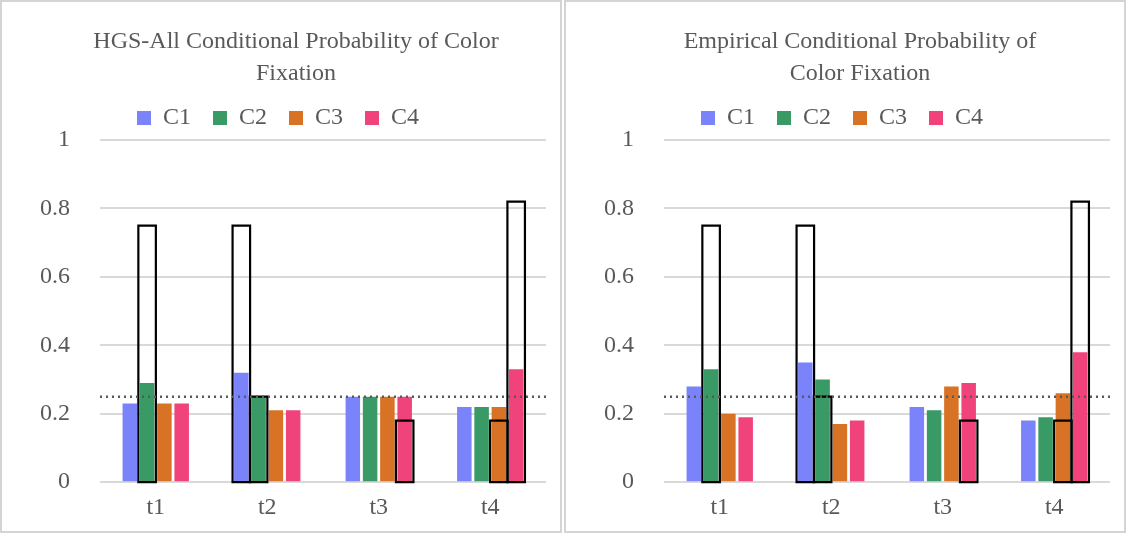 Image resolution: width=1128 pixels, height=533 pixels. What do you see at coordinates (296, 56) in the screenshot?
I see `chart-title: HGS-All Conditional Probability of Color Fixation` at bounding box center [296, 56].